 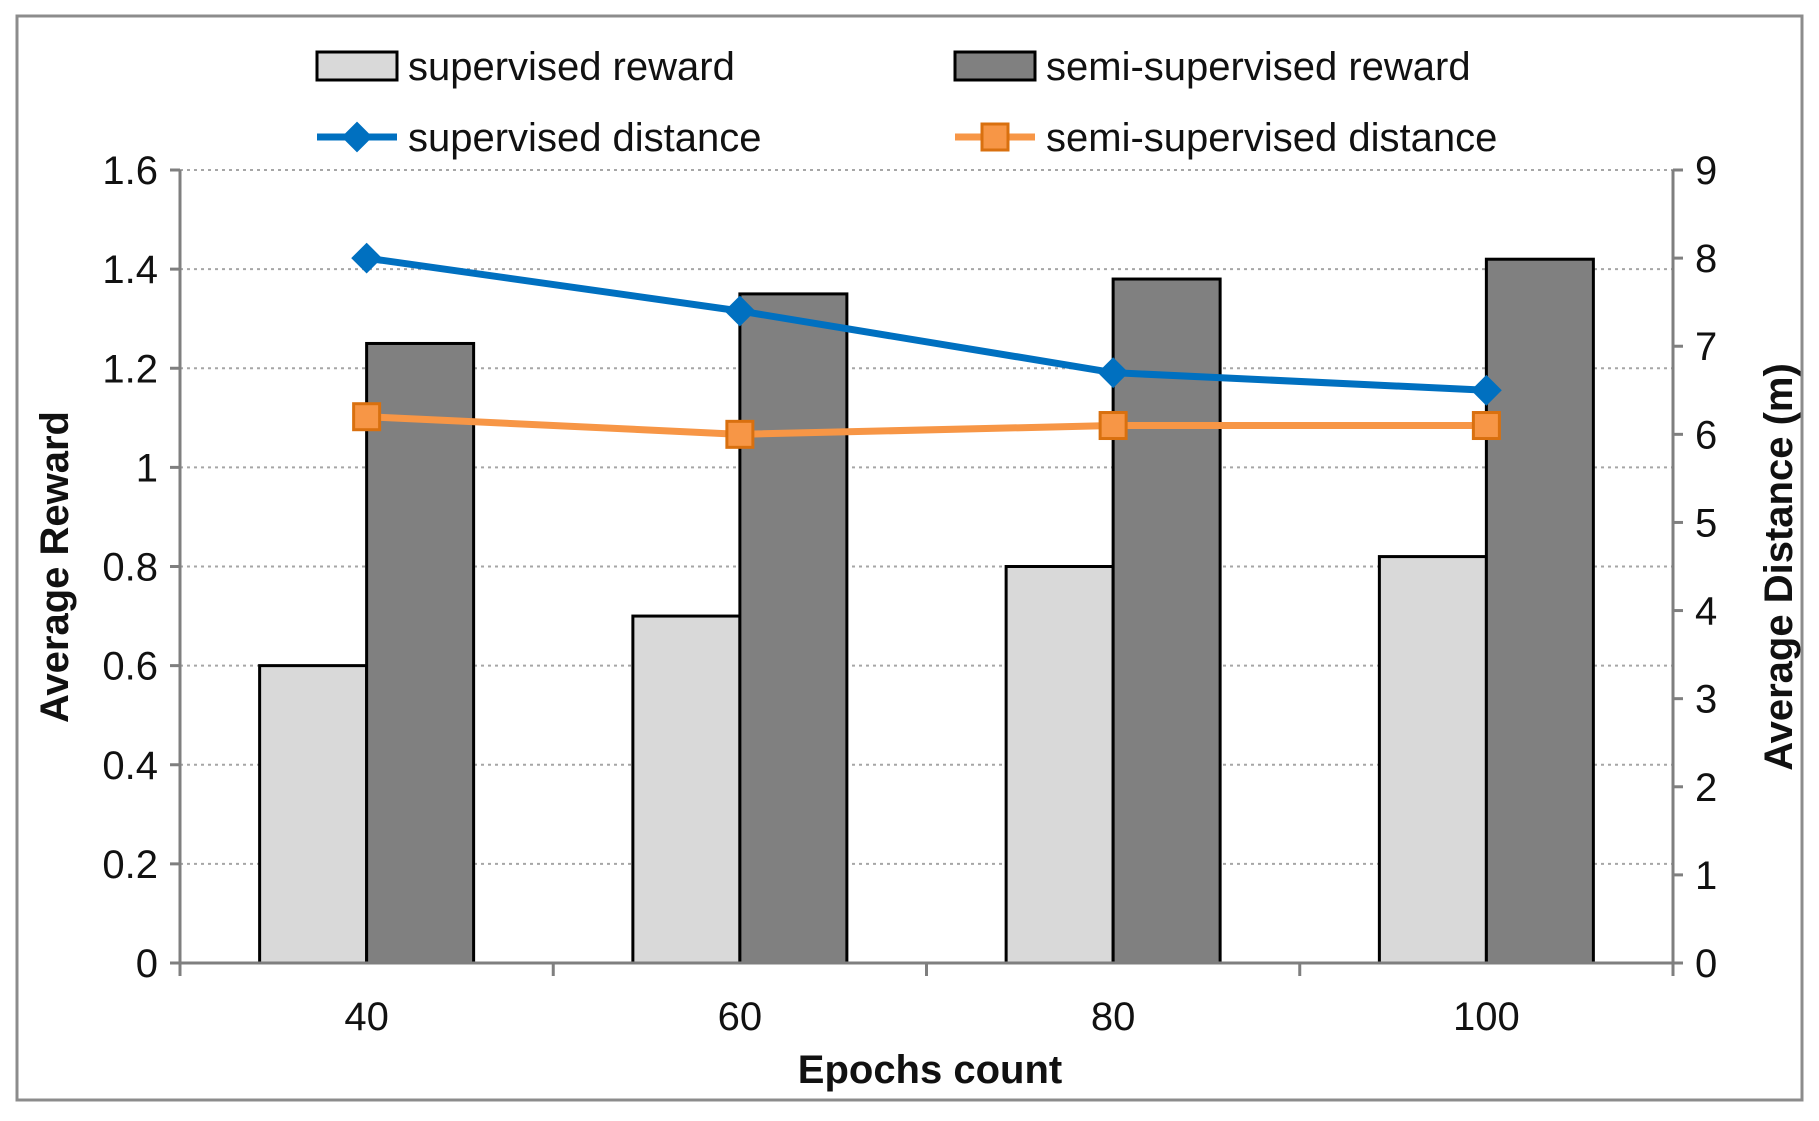 What do you see at coordinates (1706, 700) in the screenshot?
I see `y2-tick-label: 3` at bounding box center [1706, 700].